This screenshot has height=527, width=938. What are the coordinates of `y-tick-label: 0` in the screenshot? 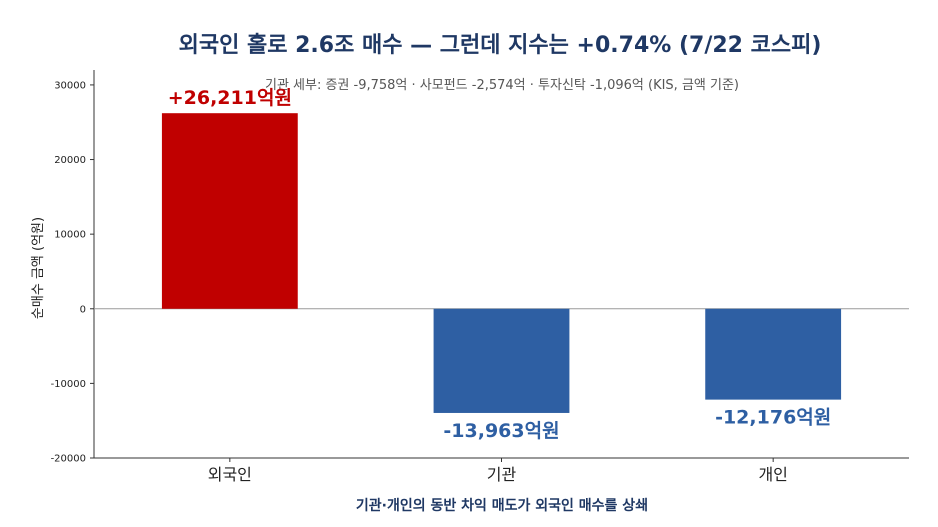 It's located at (83, 309).